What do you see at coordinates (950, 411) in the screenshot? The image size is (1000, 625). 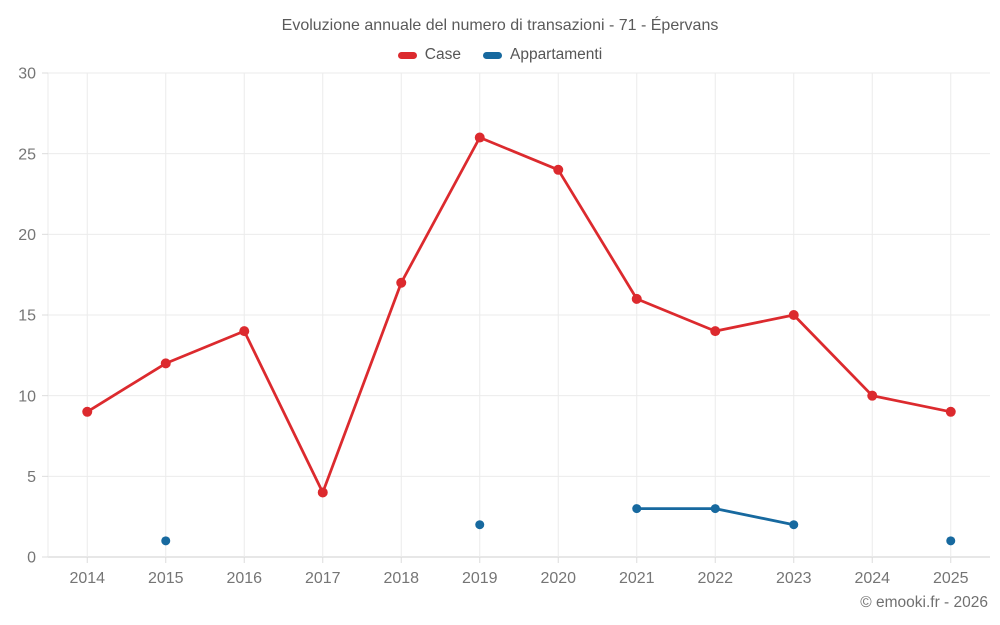 I see `data-point-case-2025` at bounding box center [950, 411].